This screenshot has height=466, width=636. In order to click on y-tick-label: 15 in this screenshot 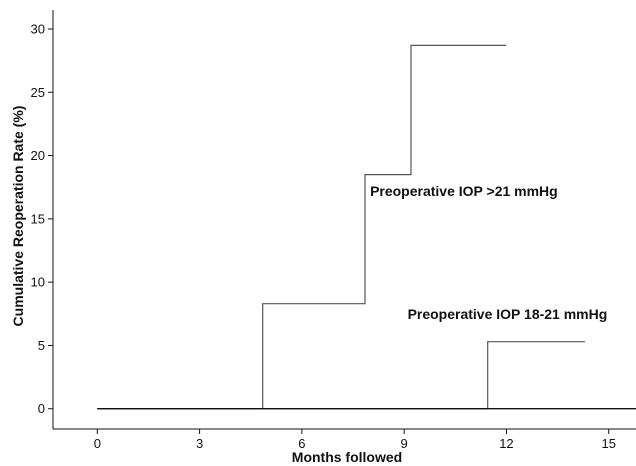, I will do `click(38, 218)`.